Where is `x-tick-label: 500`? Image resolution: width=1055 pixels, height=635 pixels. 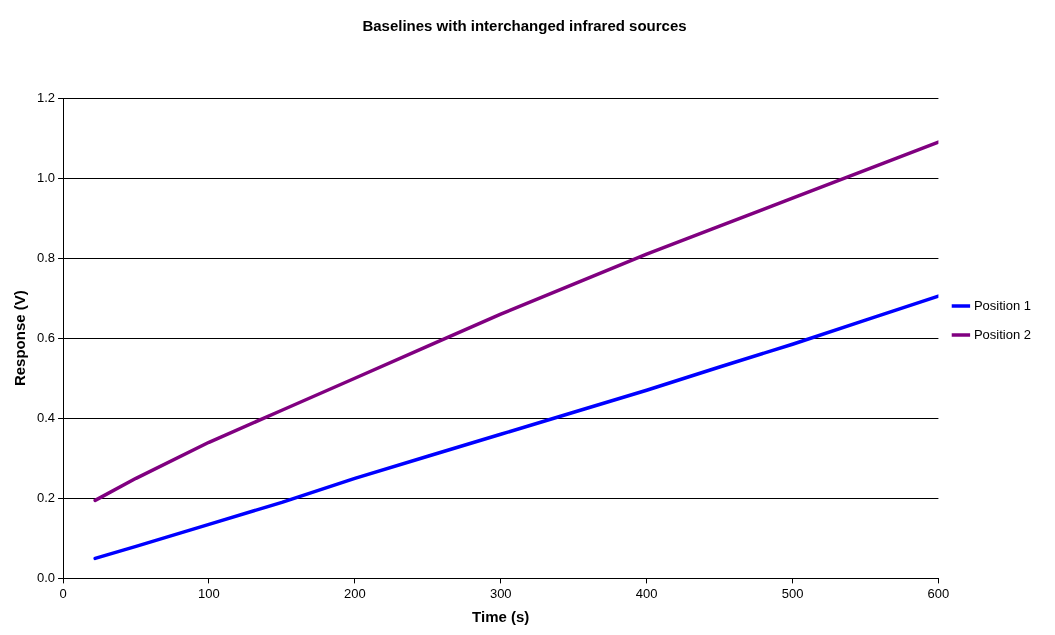 x-tick-label: 500 is located at coordinates (792, 593).